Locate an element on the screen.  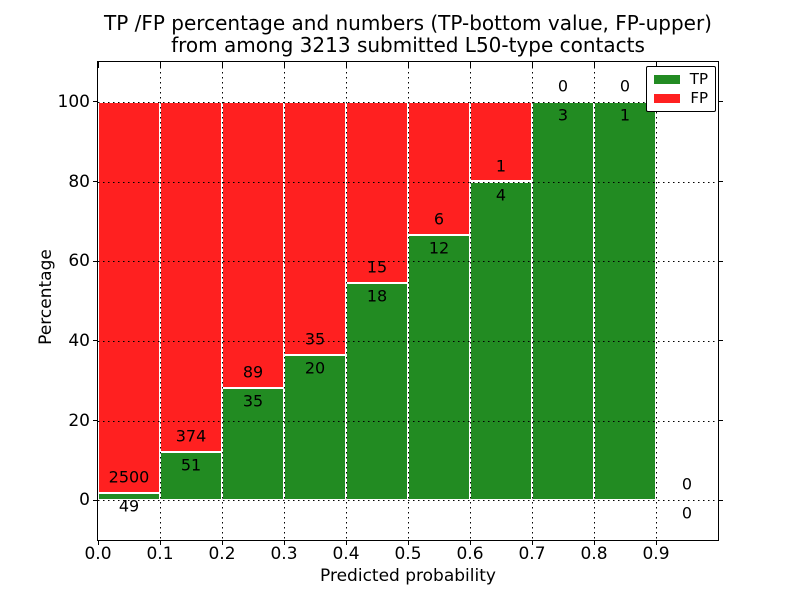
y-tick-label: 100 is located at coordinates (73, 101).